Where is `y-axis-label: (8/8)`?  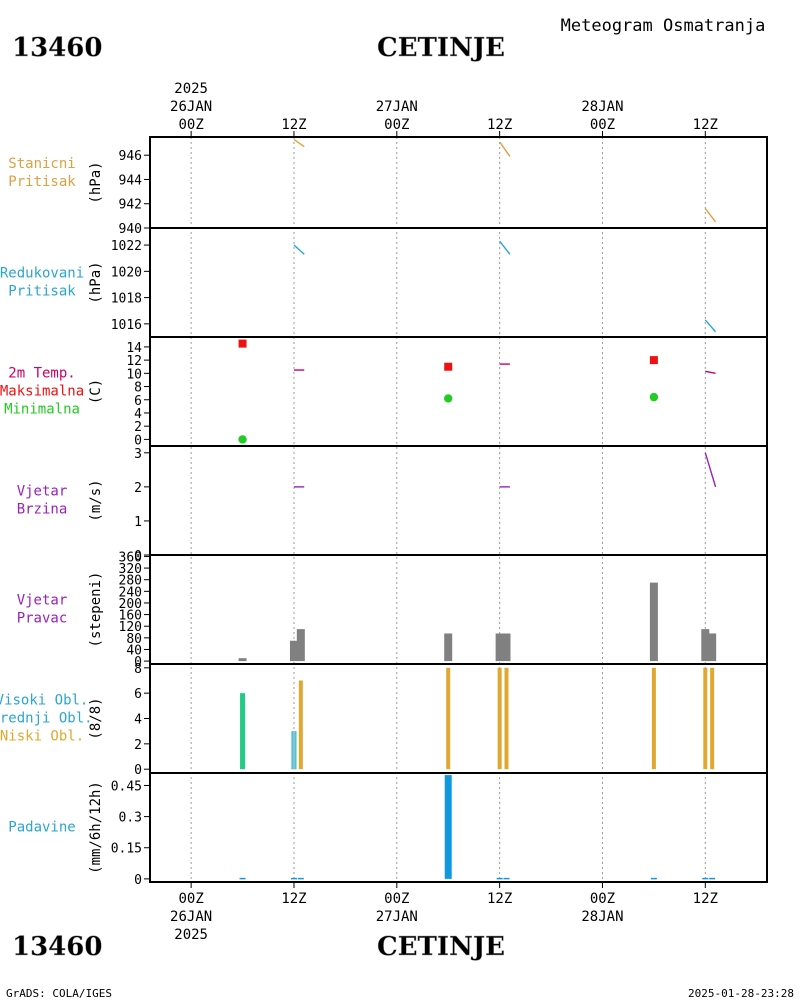 y-axis-label: (8/8) is located at coordinates (96, 718).